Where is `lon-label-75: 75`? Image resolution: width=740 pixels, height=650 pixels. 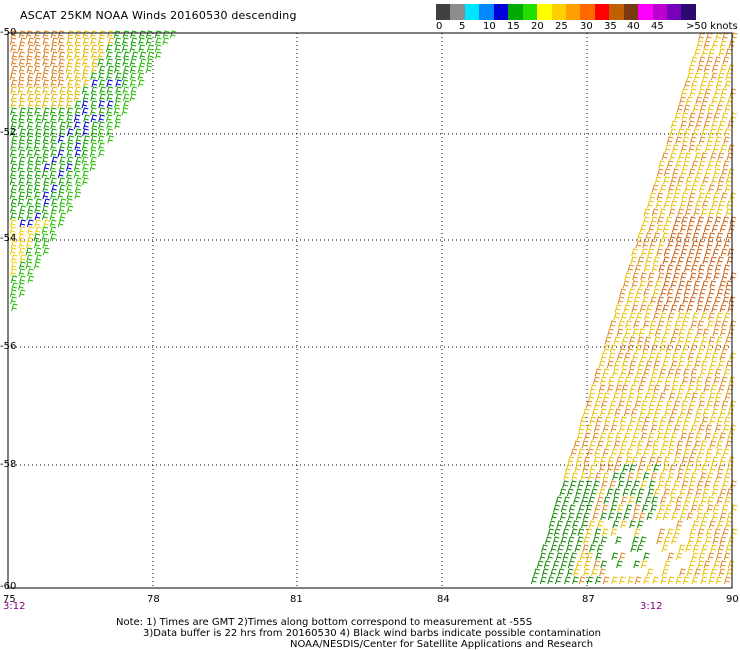 lon-label-75: 75 is located at coordinates (9, 599).